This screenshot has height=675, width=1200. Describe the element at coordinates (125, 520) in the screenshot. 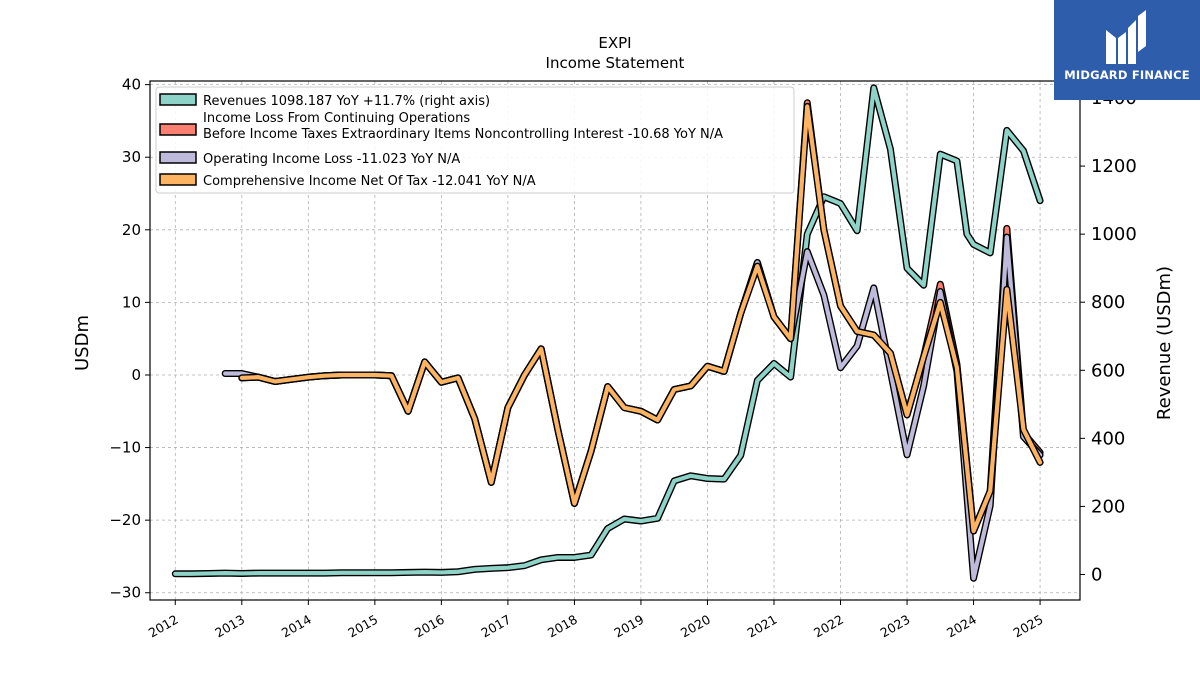

I see `y-left-tick-label: −20` at that location.